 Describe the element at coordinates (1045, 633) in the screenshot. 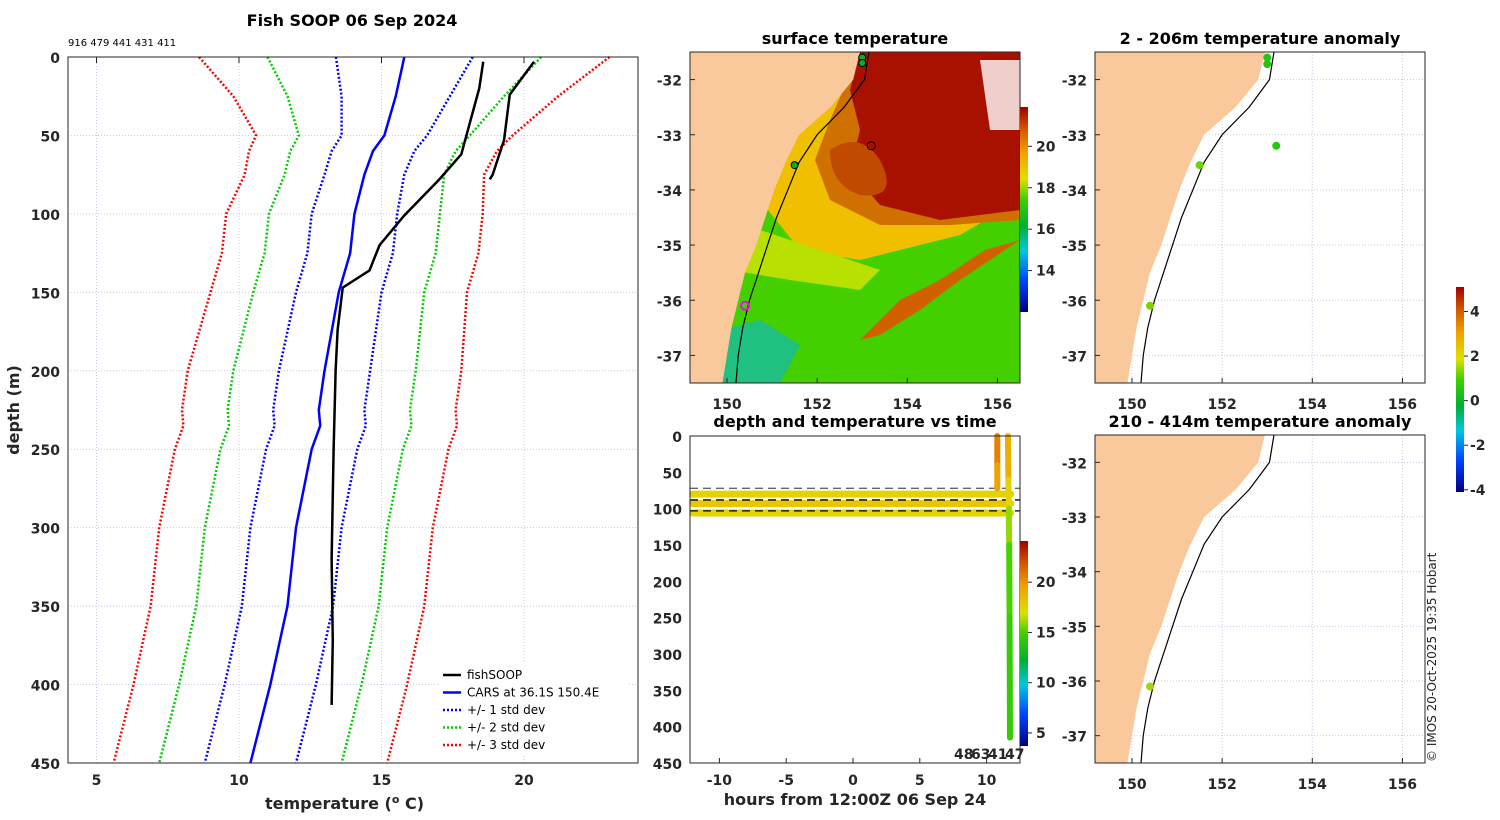

I see `colorbar-tick-label: 15` at that location.